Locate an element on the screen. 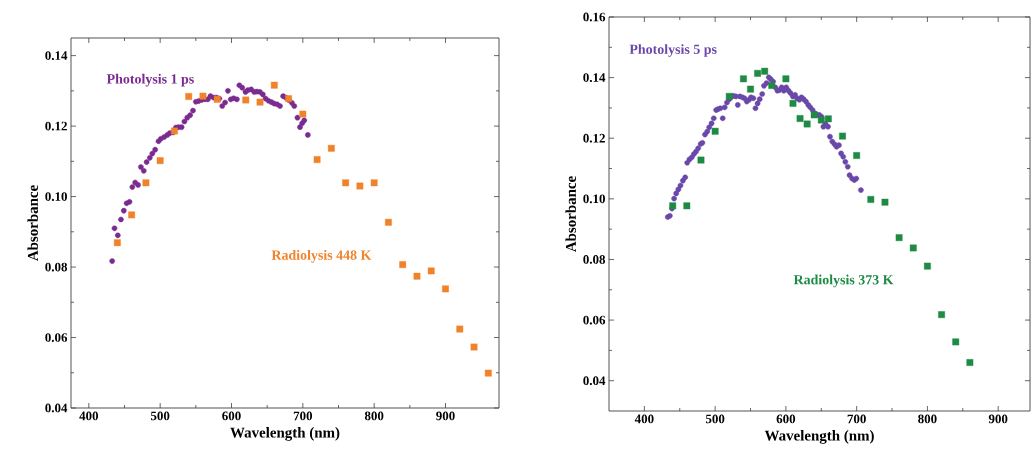 The height and width of the screenshot is (463, 1033). text: Radiolysis 373 K is located at coordinates (843, 281).